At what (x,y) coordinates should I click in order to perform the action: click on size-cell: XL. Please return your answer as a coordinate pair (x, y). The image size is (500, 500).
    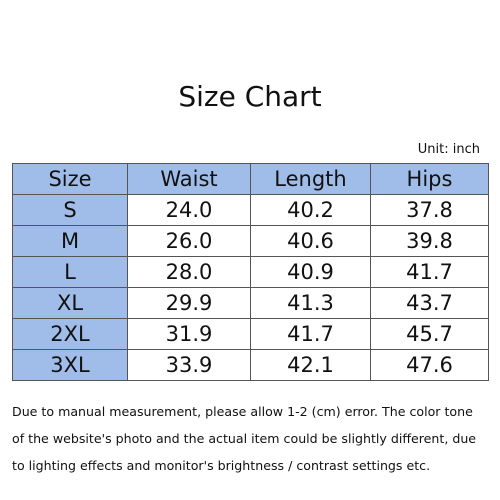
    Looking at the image, I should click on (70, 303).